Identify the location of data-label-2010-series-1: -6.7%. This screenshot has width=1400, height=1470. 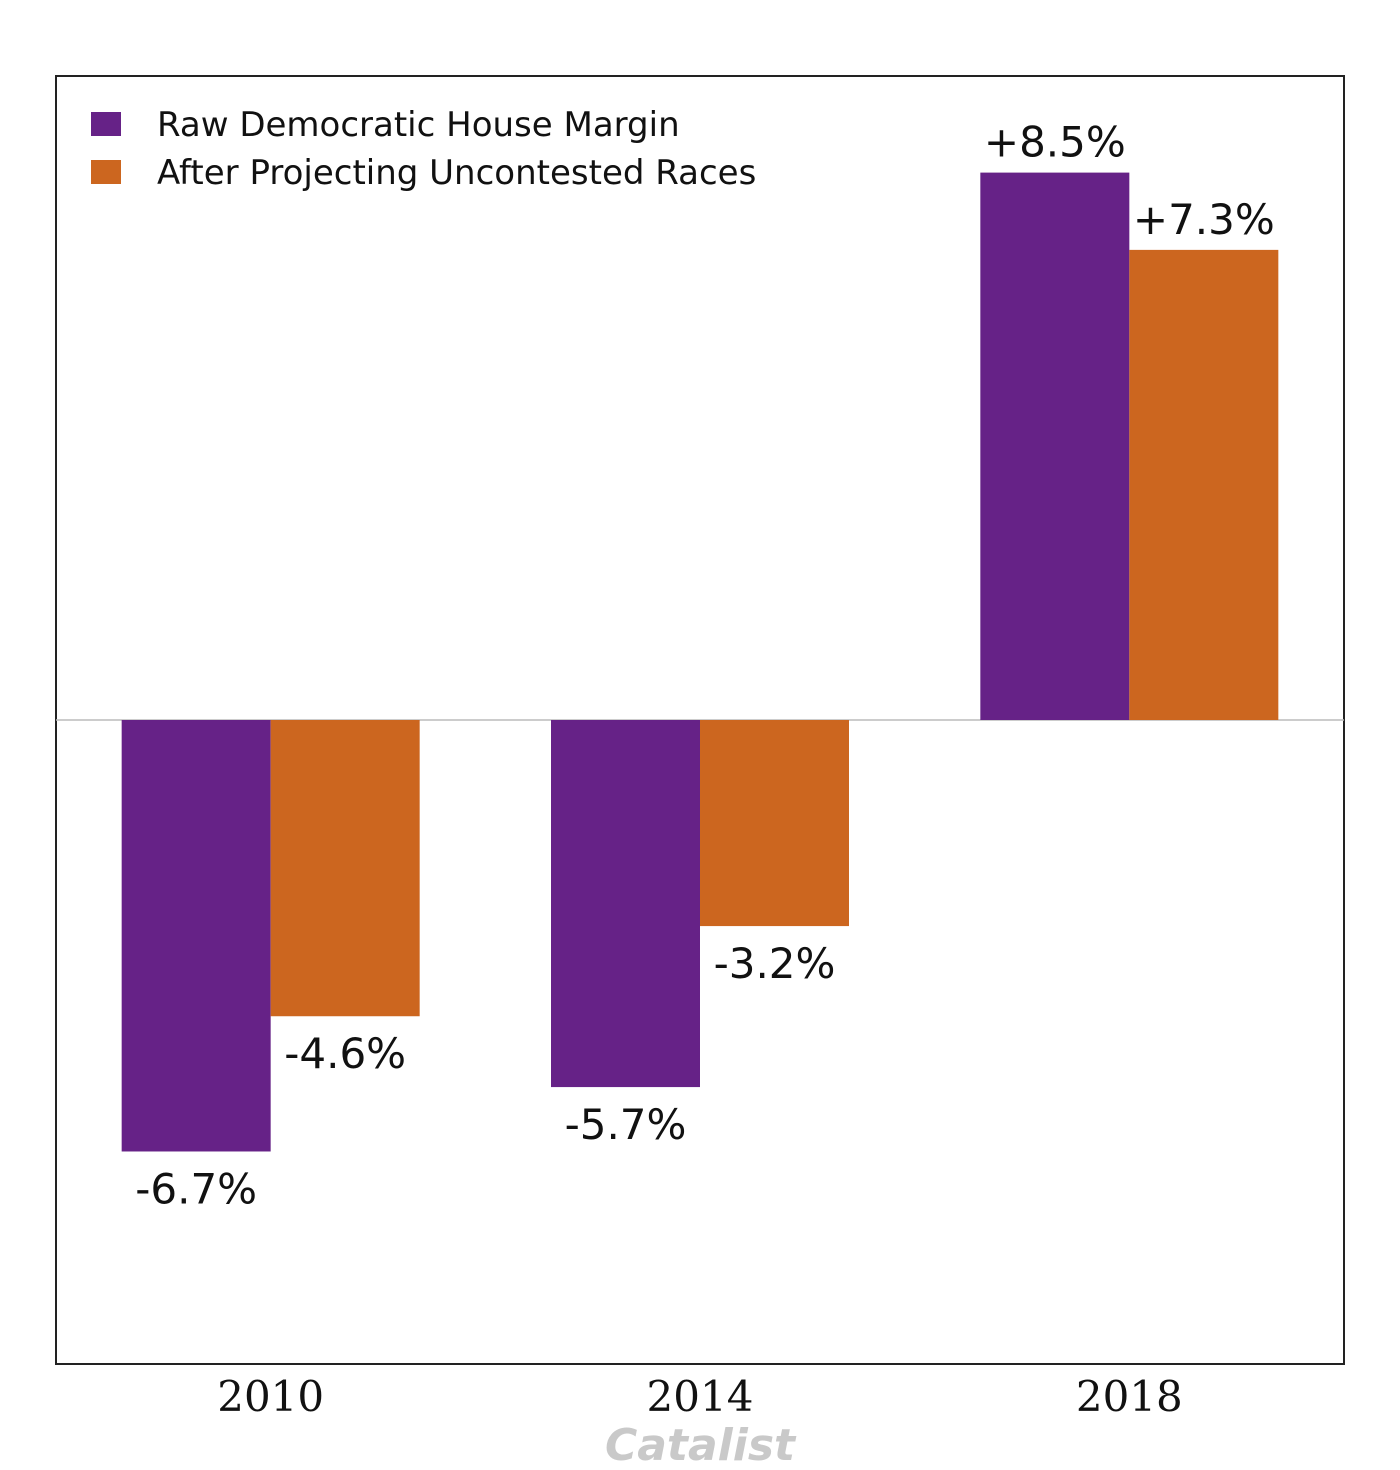
(196, 1188).